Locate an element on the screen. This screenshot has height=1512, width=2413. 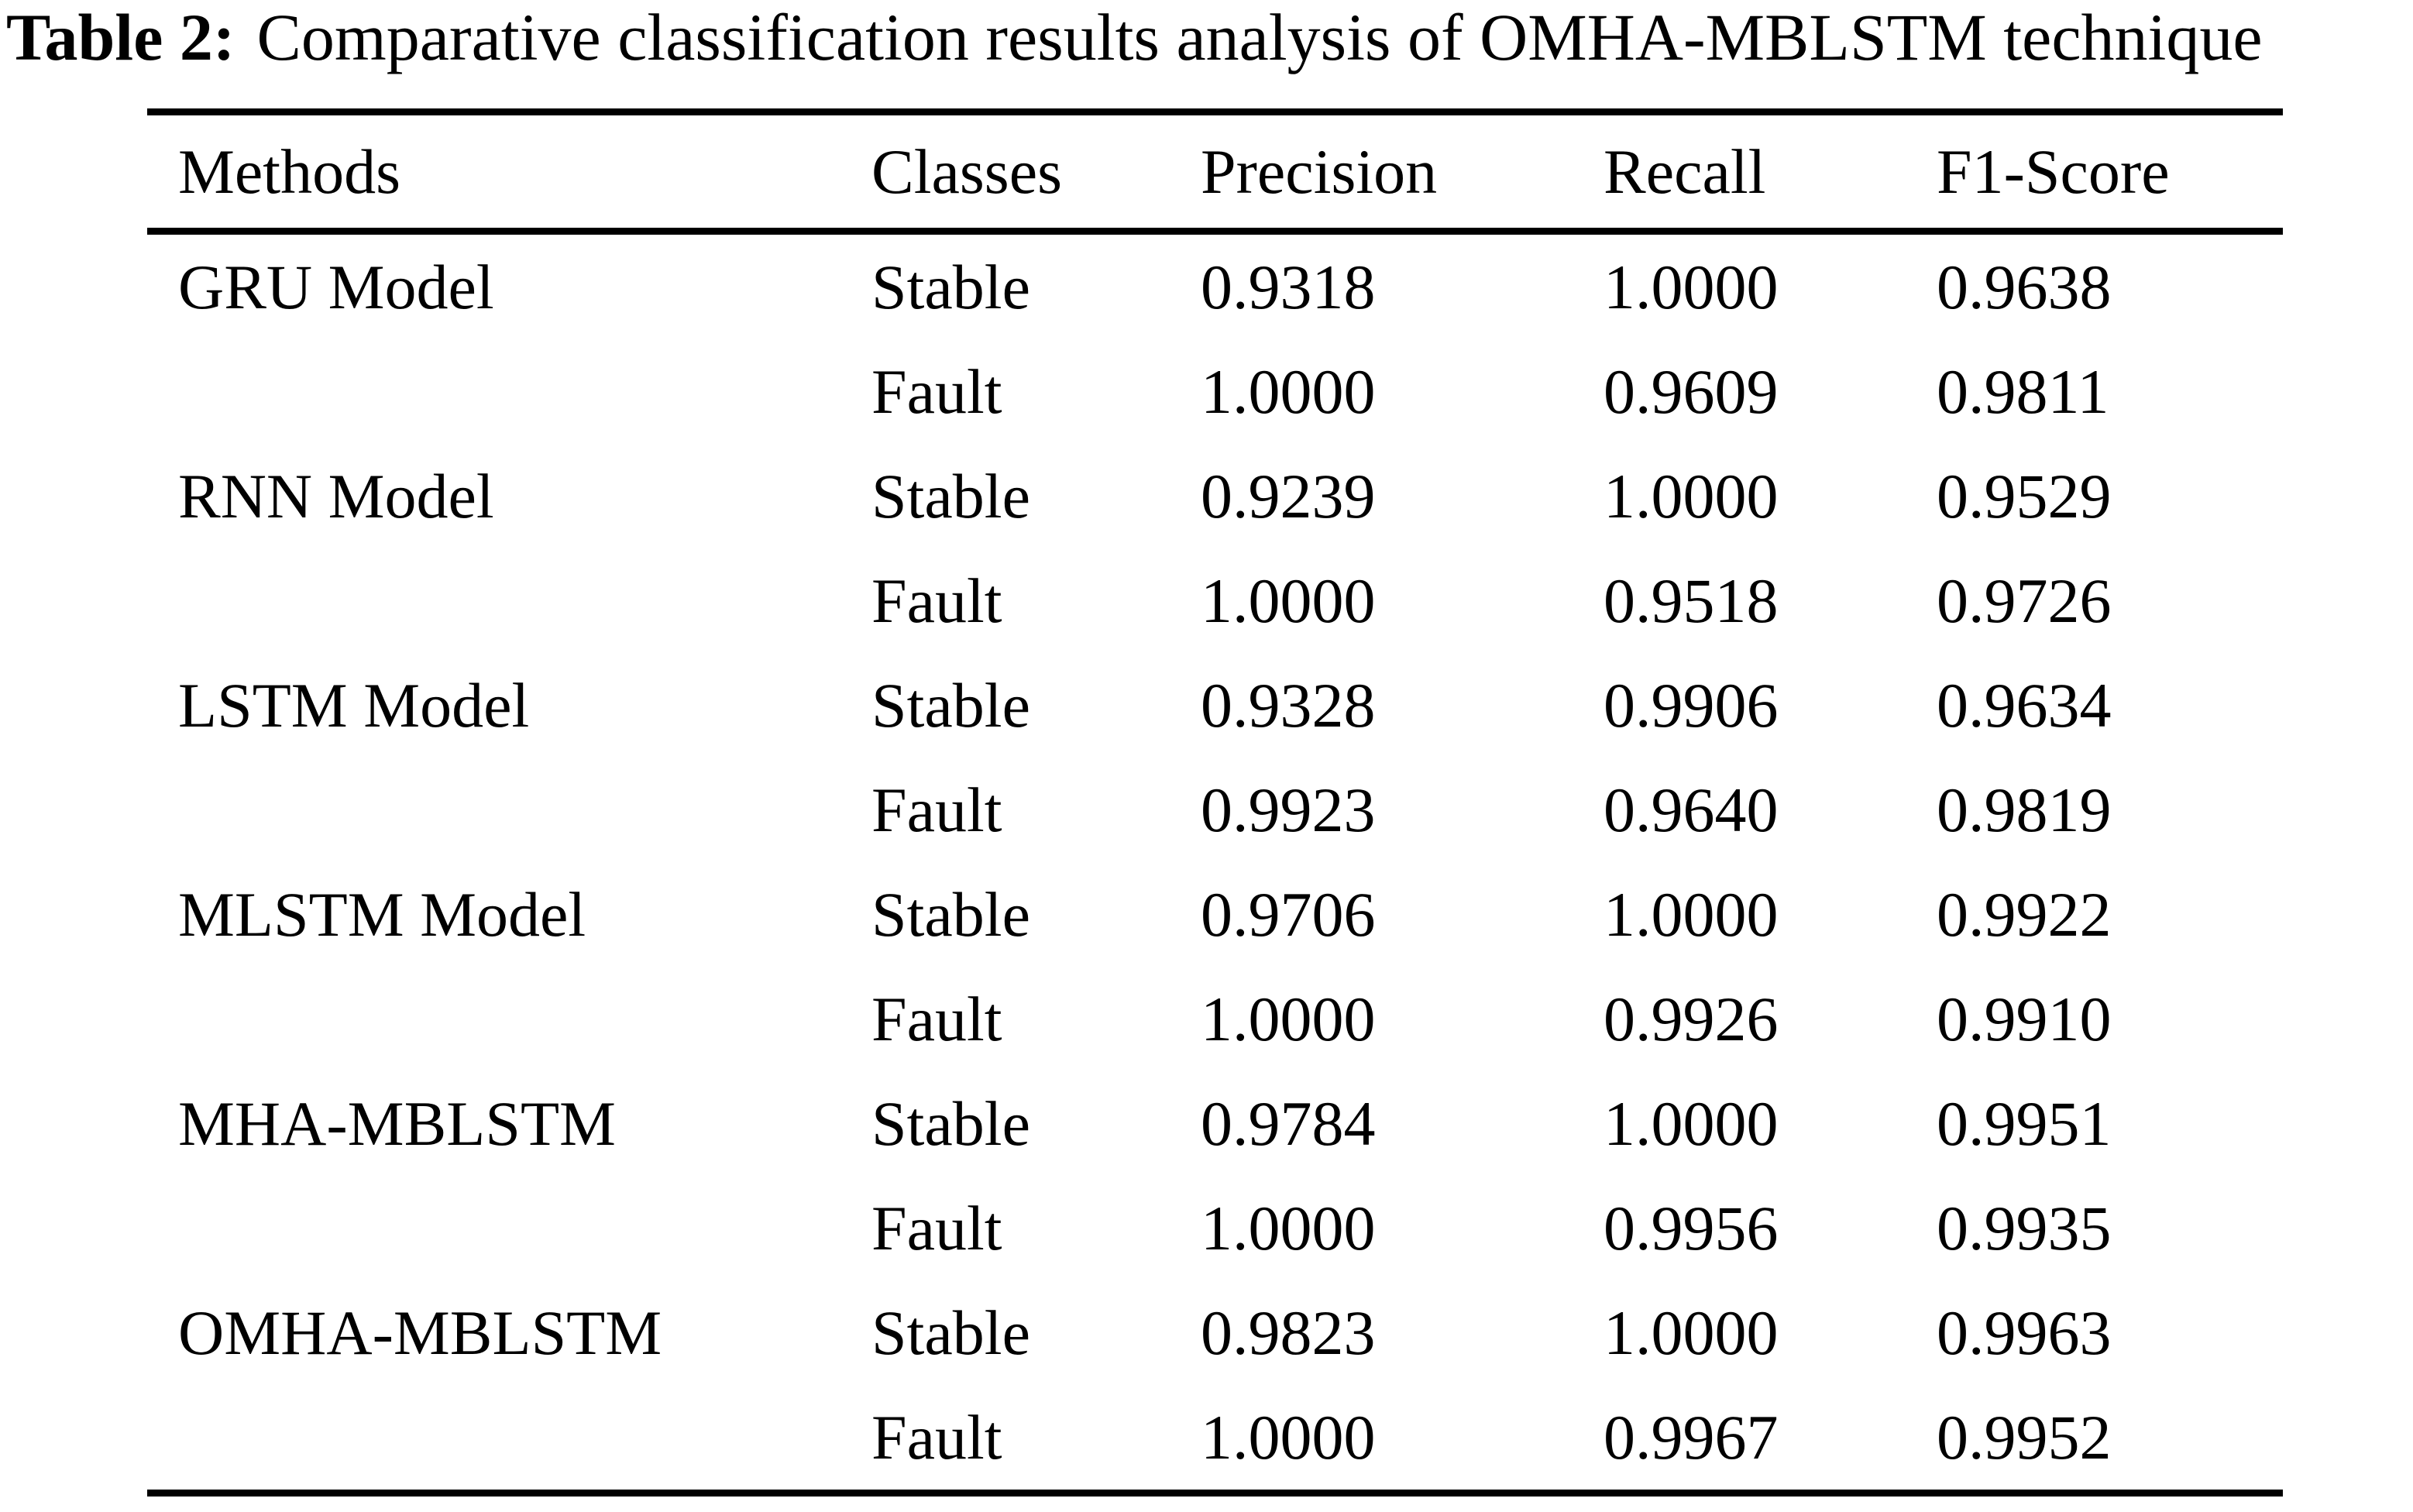
table-row: LSTM Model Stable 0.9328 0.9906 0.9634 is located at coordinates (1215, 705).